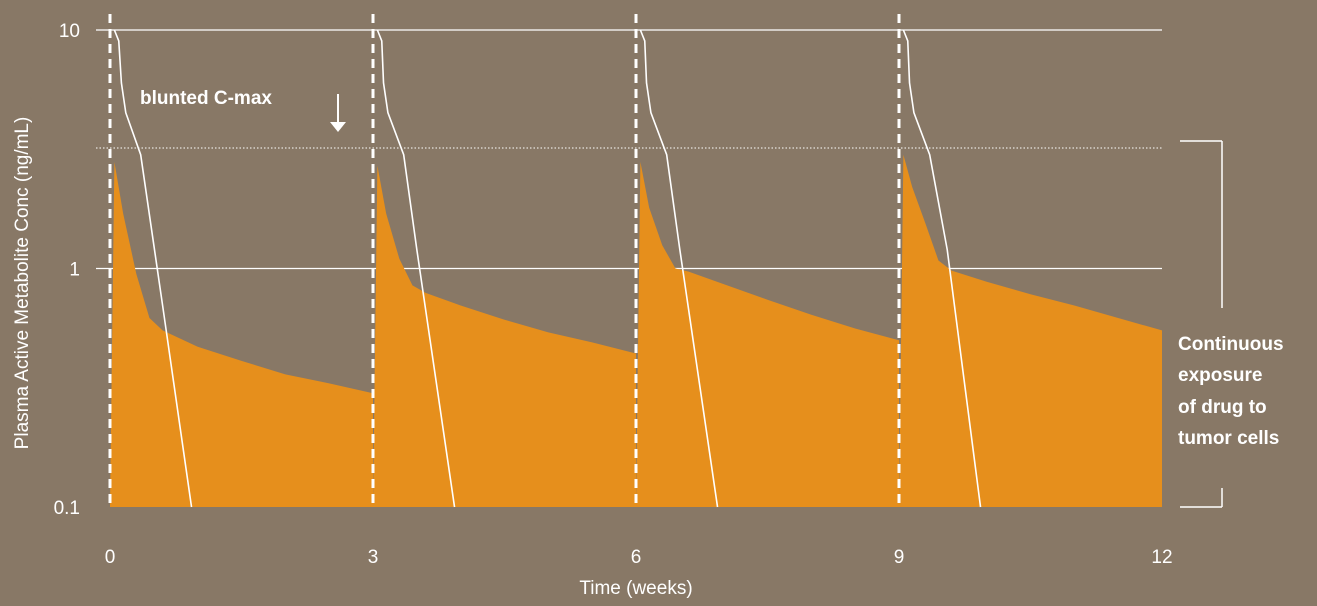 The width and height of the screenshot is (1317, 606). I want to click on x-axis-ticks: 0 3 6 9 12, so click(639, 557).